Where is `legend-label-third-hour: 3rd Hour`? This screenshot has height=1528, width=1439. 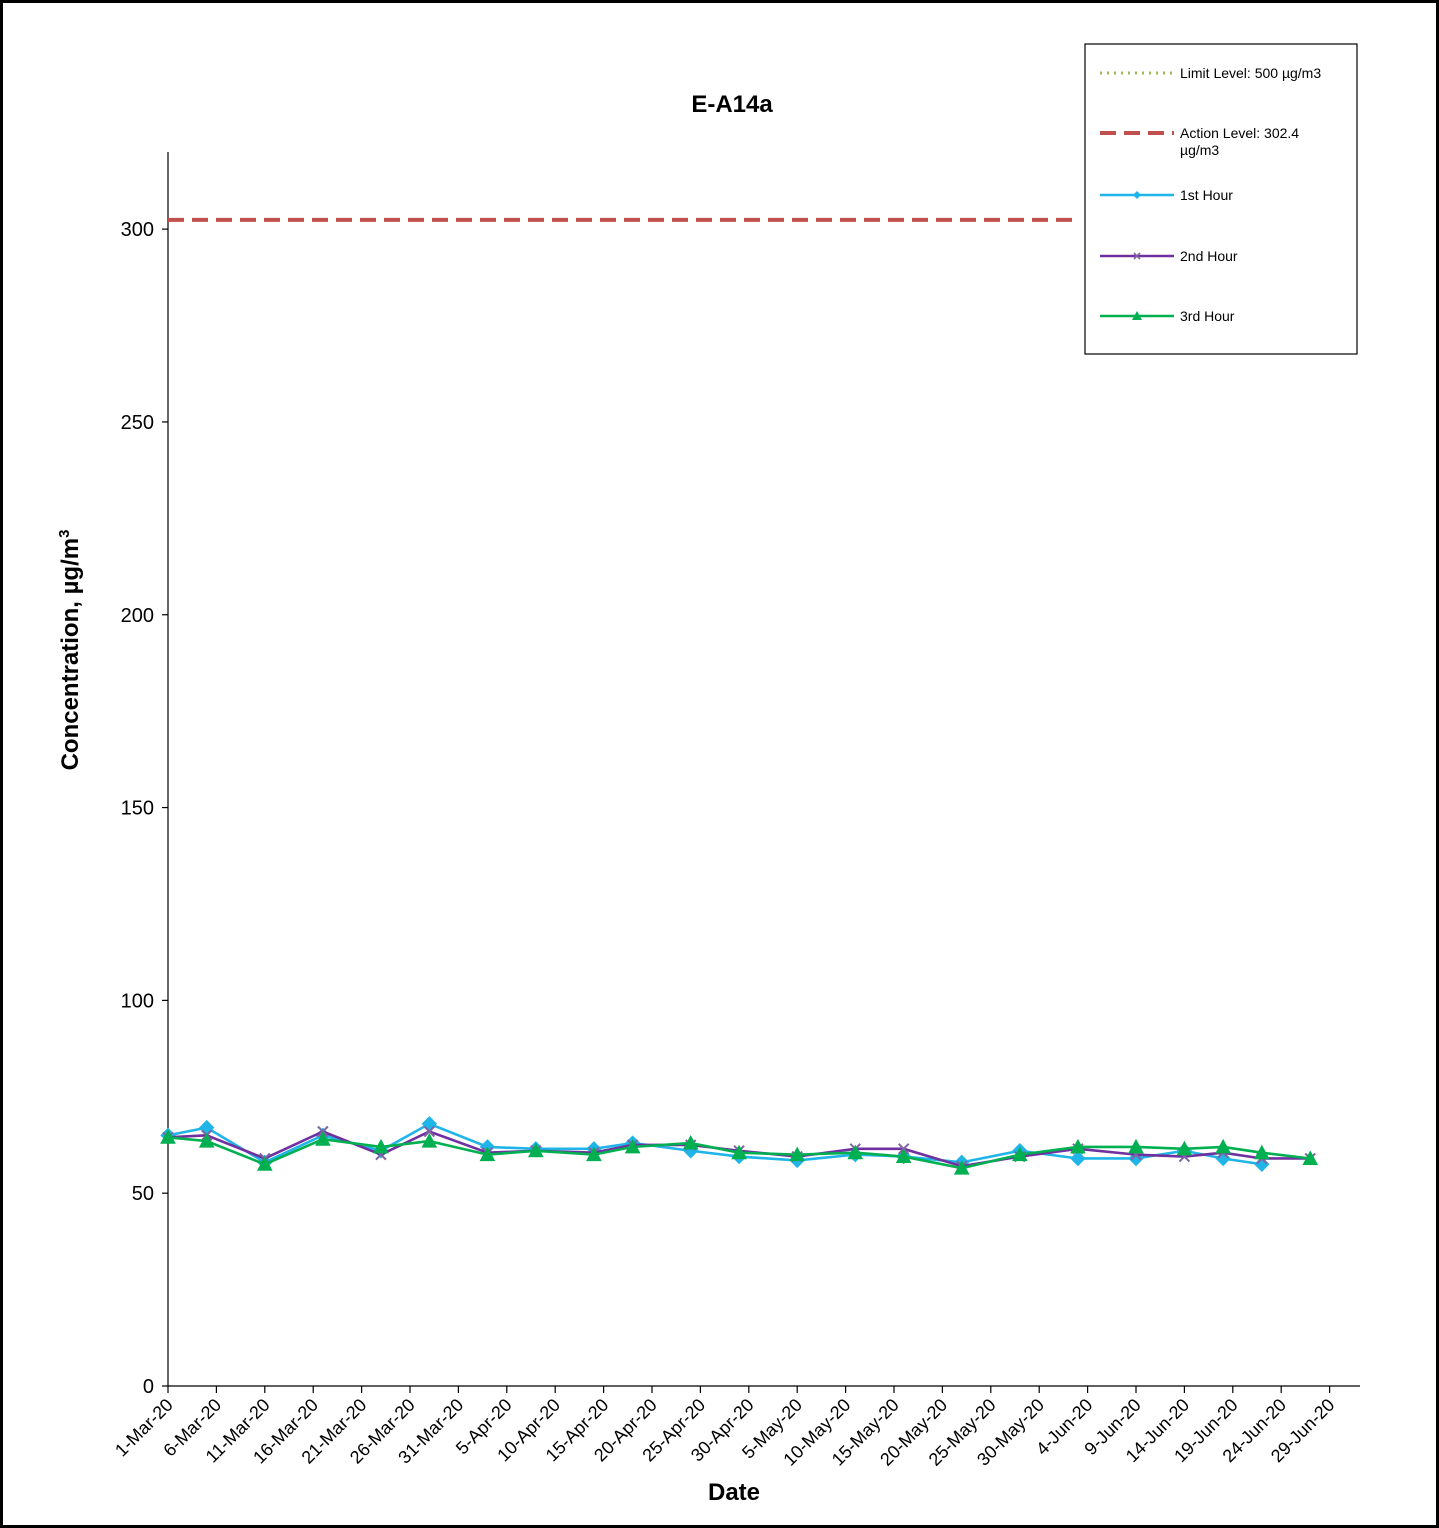 legend-label-third-hour: 3rd Hour is located at coordinates (1207, 316).